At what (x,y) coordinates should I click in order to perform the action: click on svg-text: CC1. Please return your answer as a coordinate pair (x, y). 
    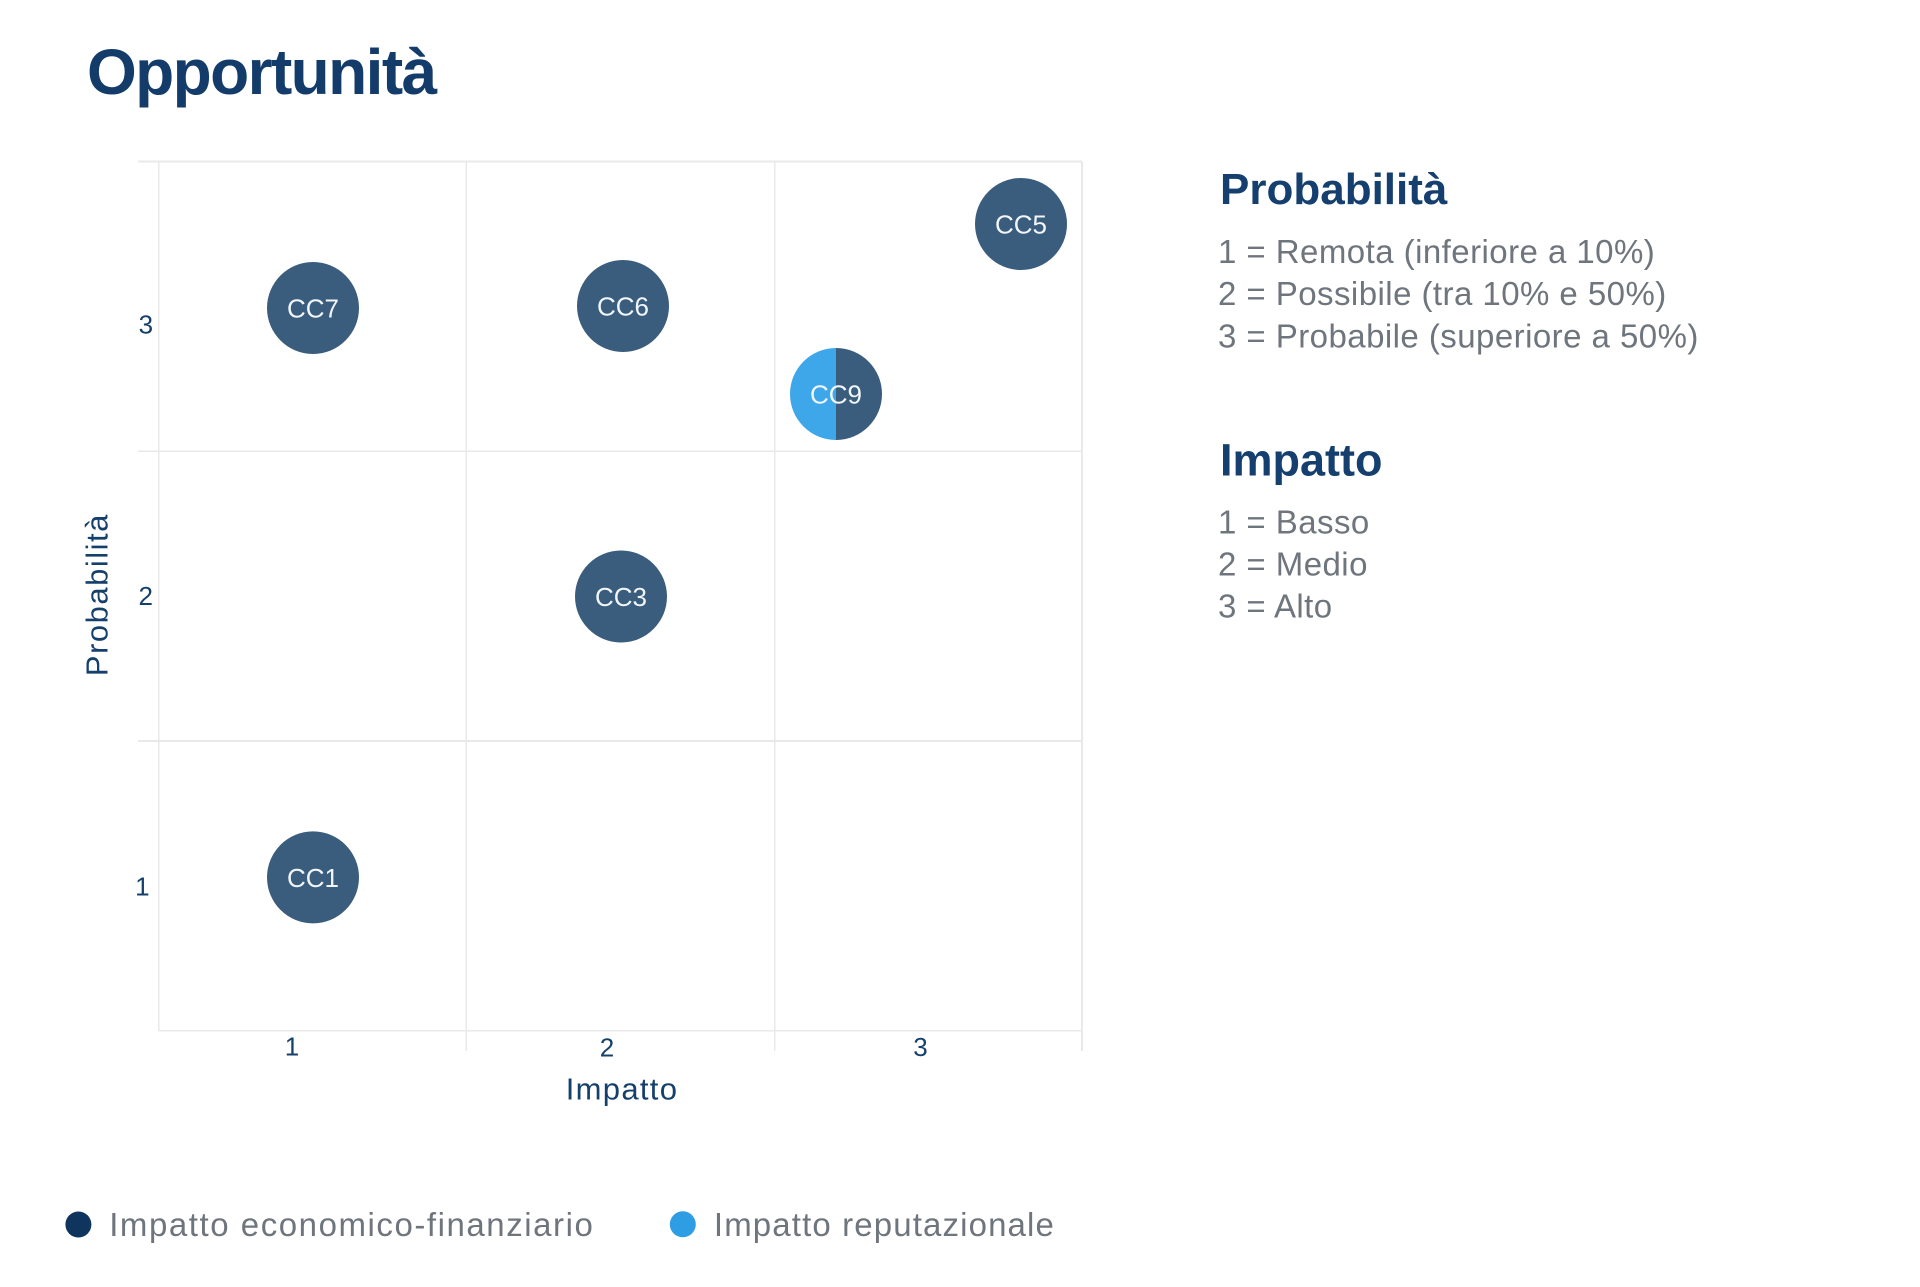
    Looking at the image, I should click on (313, 878).